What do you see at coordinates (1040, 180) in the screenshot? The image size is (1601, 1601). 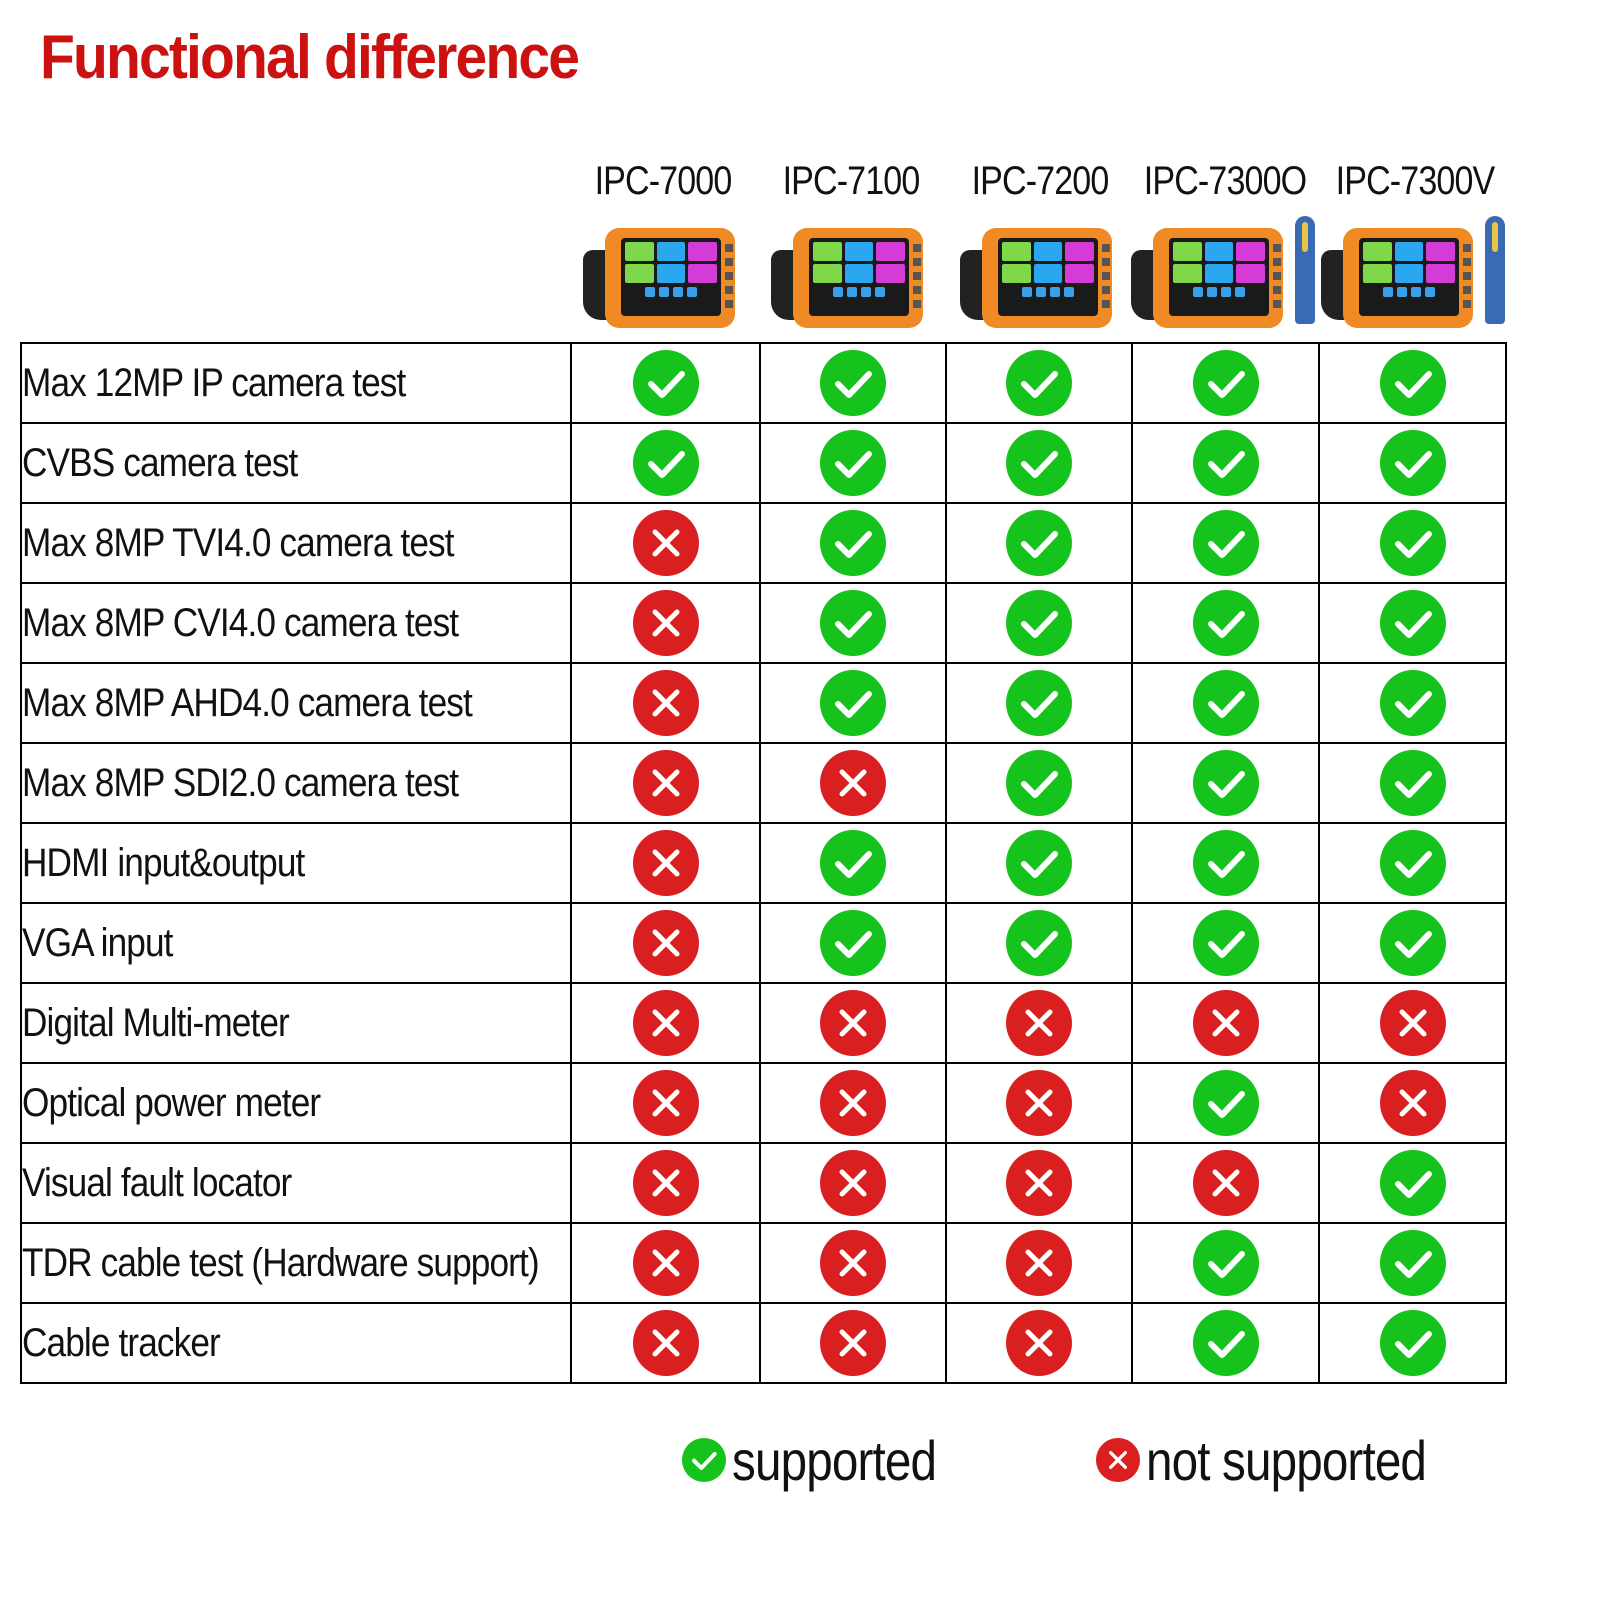 I see `model-header: IPC-7200` at bounding box center [1040, 180].